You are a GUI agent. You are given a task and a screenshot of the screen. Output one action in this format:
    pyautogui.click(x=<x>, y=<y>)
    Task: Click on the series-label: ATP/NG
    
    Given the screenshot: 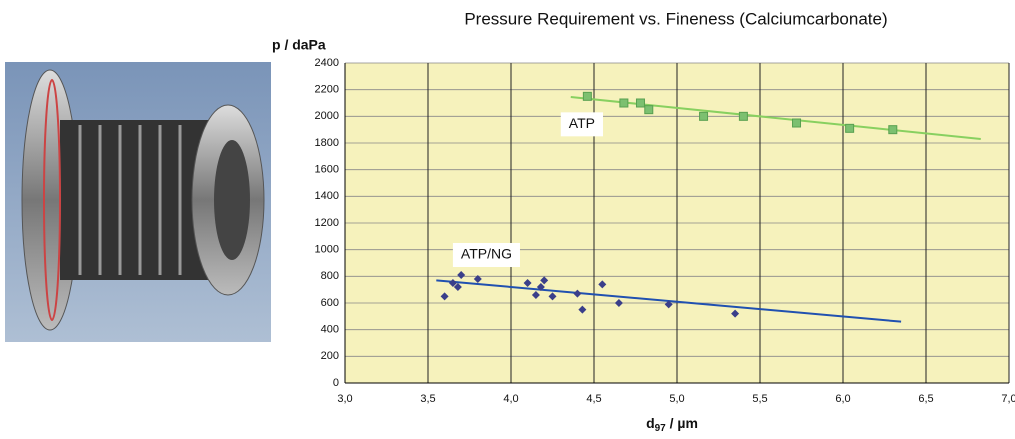 What is the action you would take?
    pyautogui.click(x=486, y=254)
    